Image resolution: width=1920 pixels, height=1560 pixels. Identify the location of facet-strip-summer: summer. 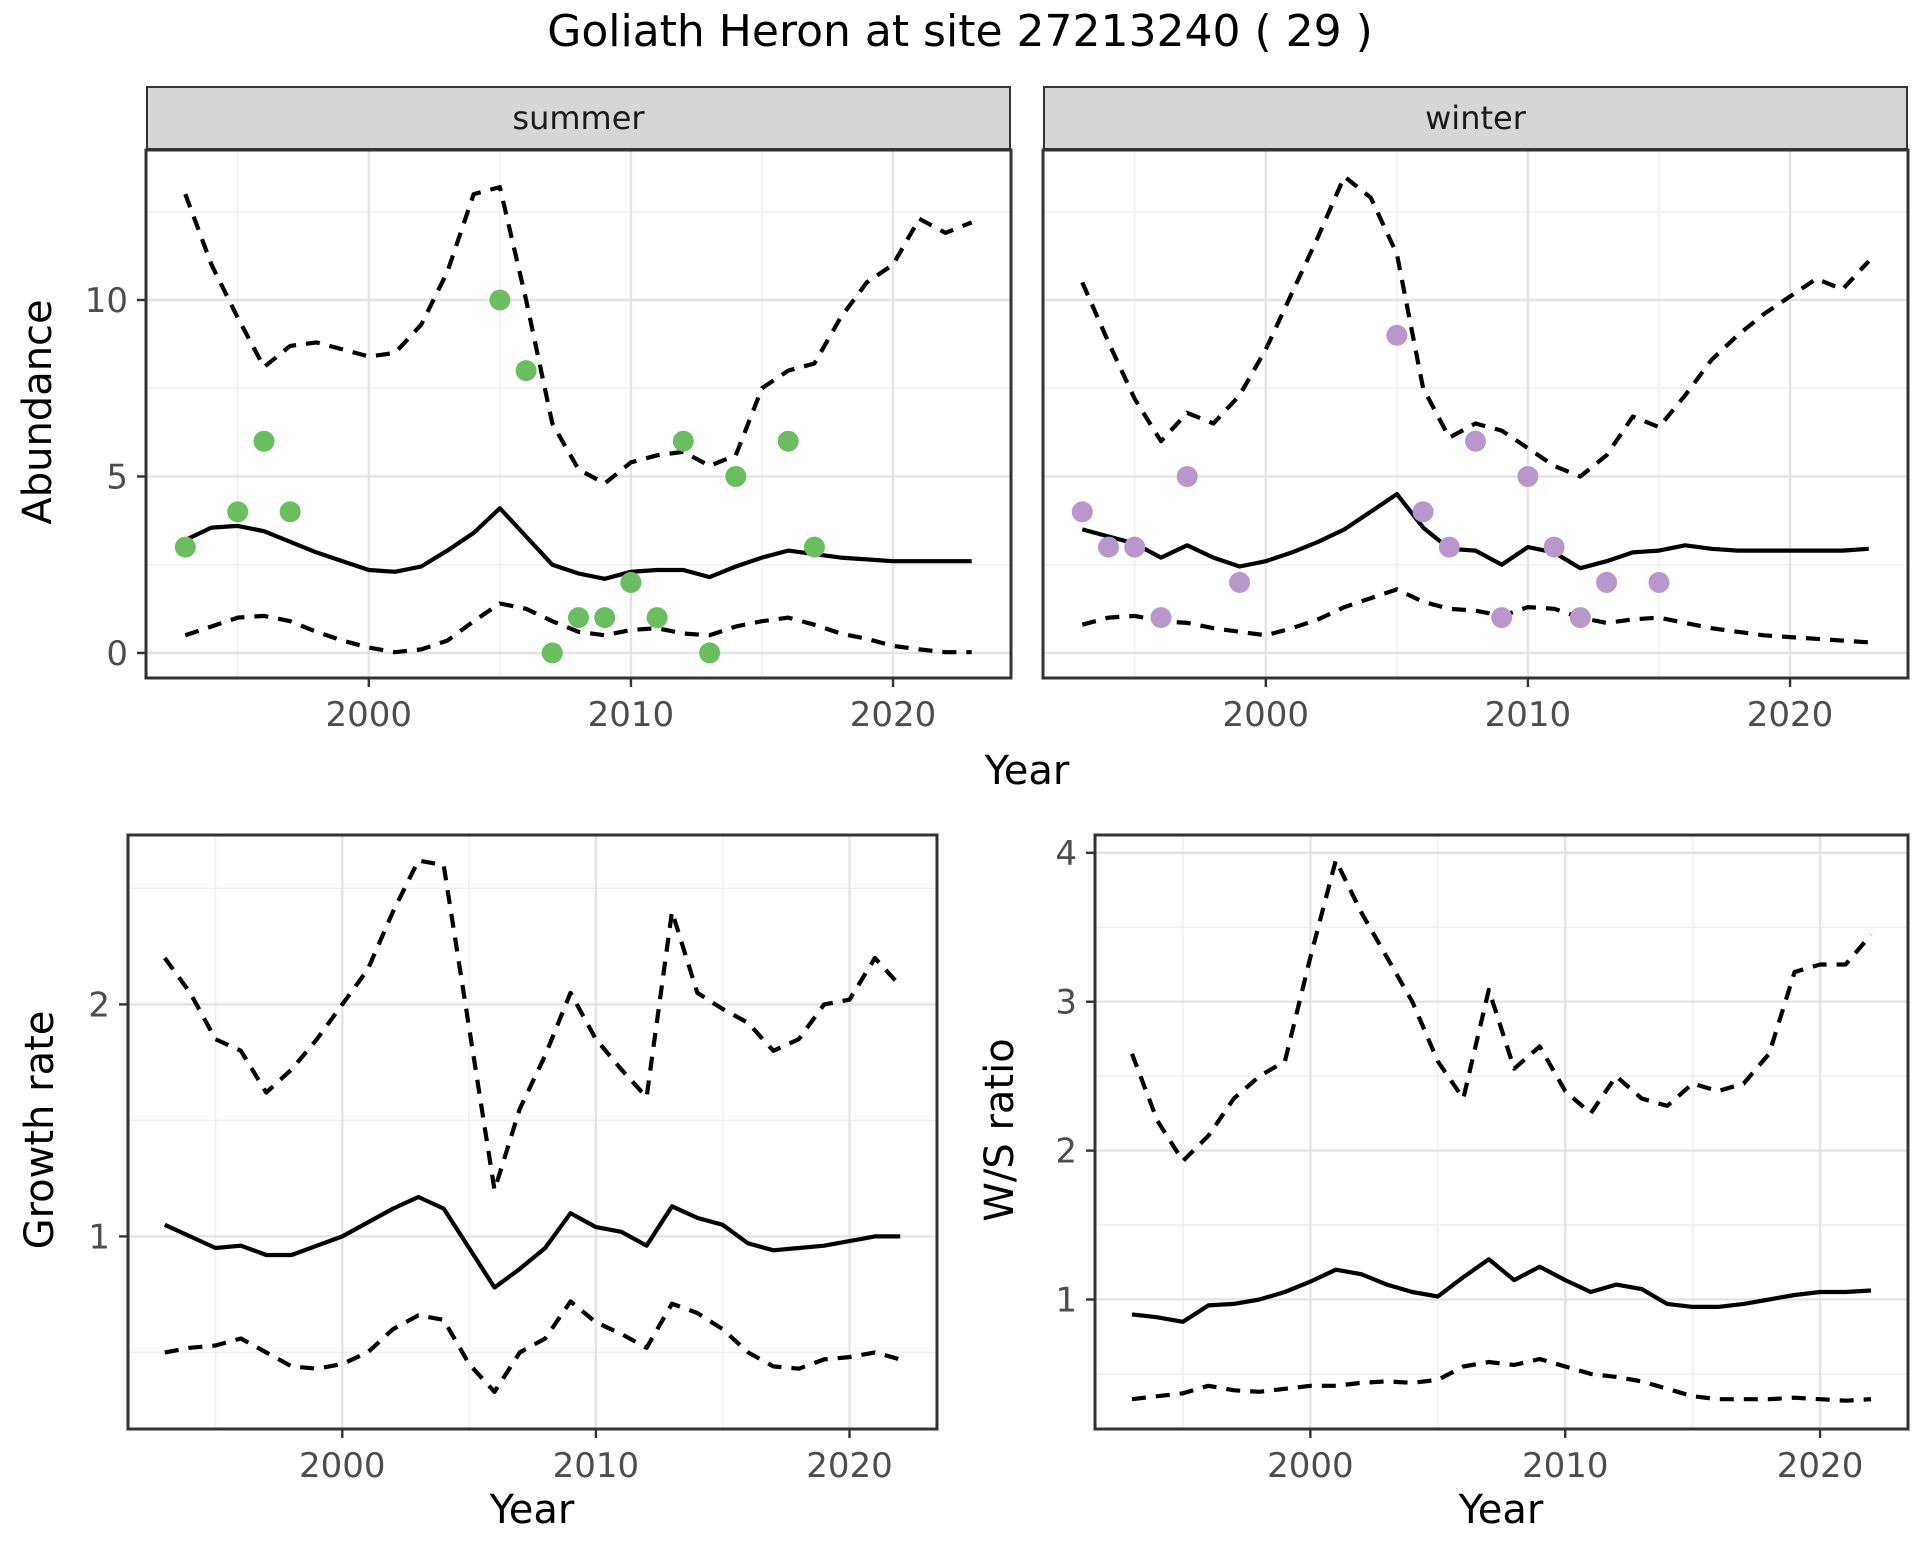
(578, 118).